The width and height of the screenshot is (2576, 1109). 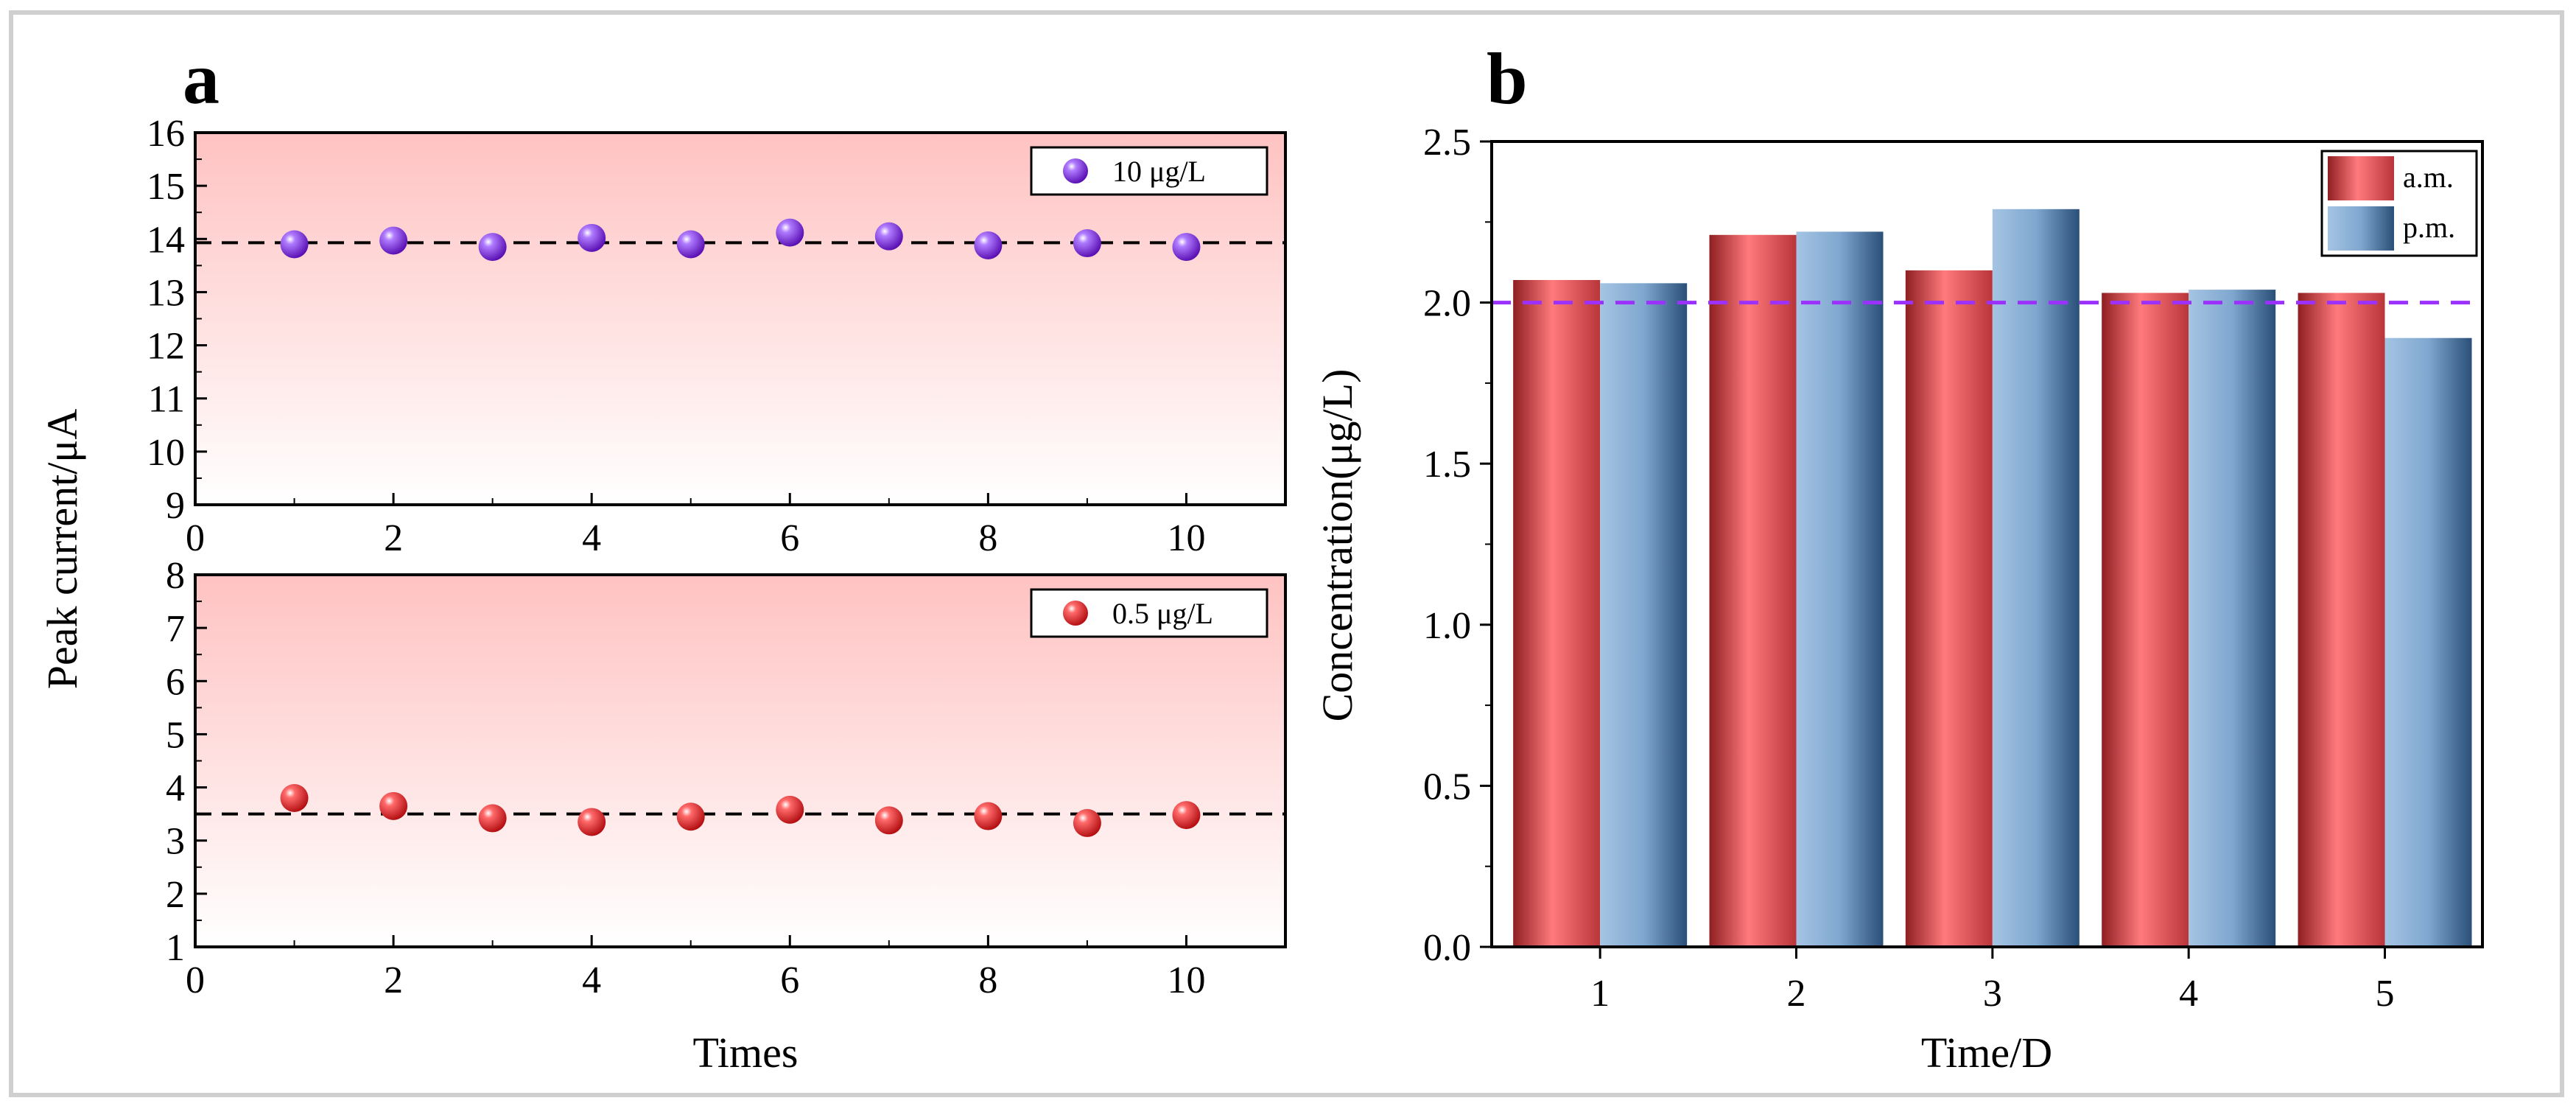 I want to click on legend-box, so click(x=1149, y=171).